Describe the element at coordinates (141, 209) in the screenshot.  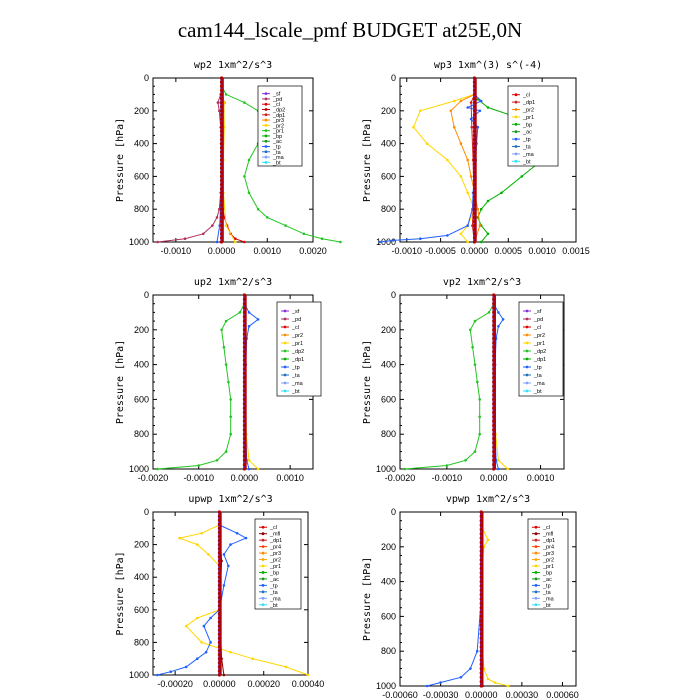
I see `y-tick-label: 800` at that location.